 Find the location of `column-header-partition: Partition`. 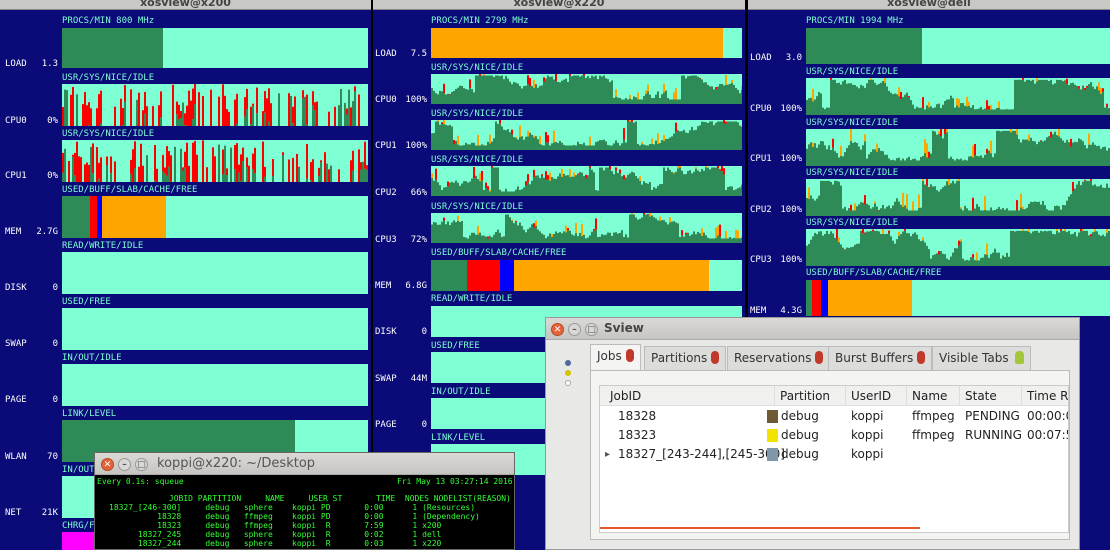

column-header-partition: Partition is located at coordinates (810, 396).